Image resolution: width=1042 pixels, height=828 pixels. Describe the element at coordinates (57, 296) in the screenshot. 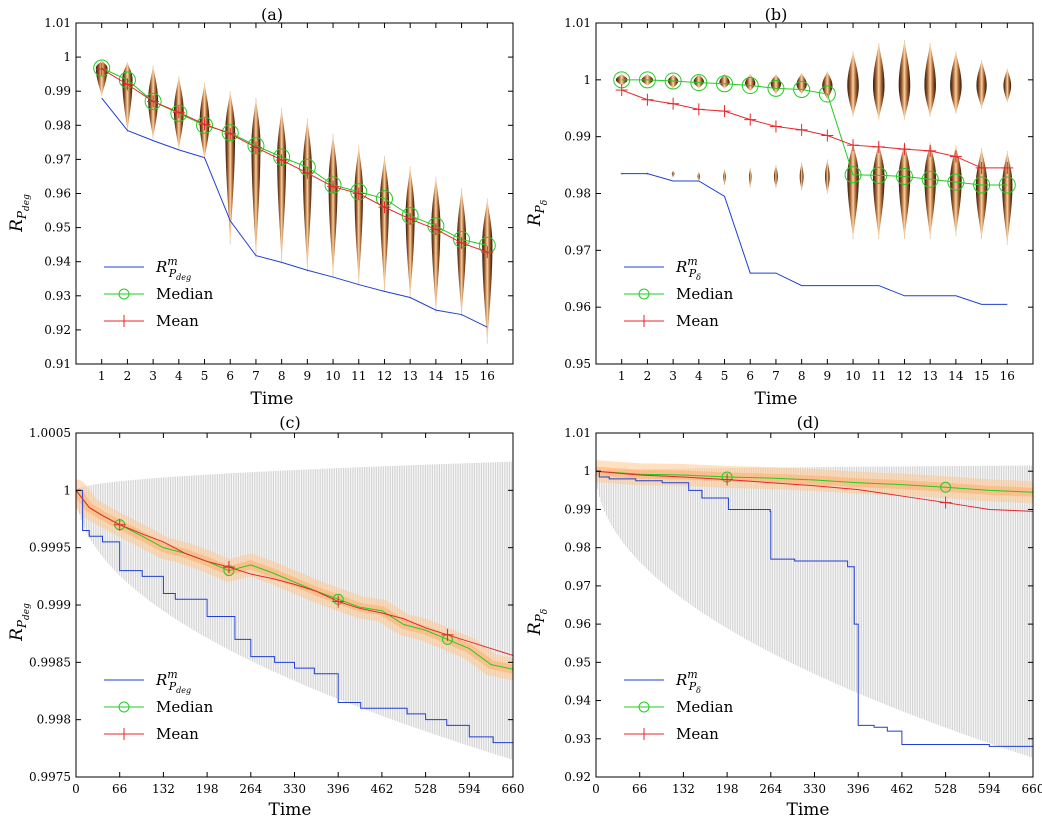

I see `y-tick-label: 0.93` at that location.